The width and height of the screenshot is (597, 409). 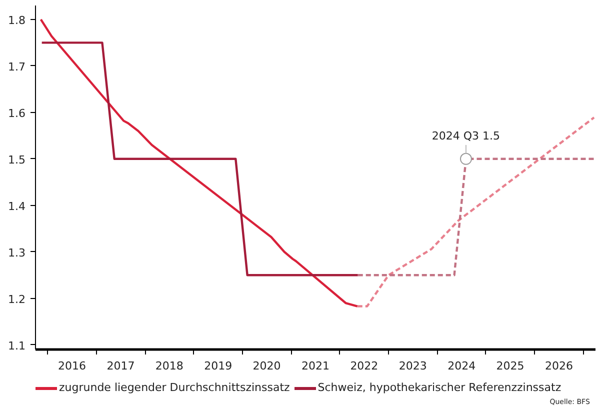 I want to click on y-tick-label: 1.1, so click(x=17, y=345).